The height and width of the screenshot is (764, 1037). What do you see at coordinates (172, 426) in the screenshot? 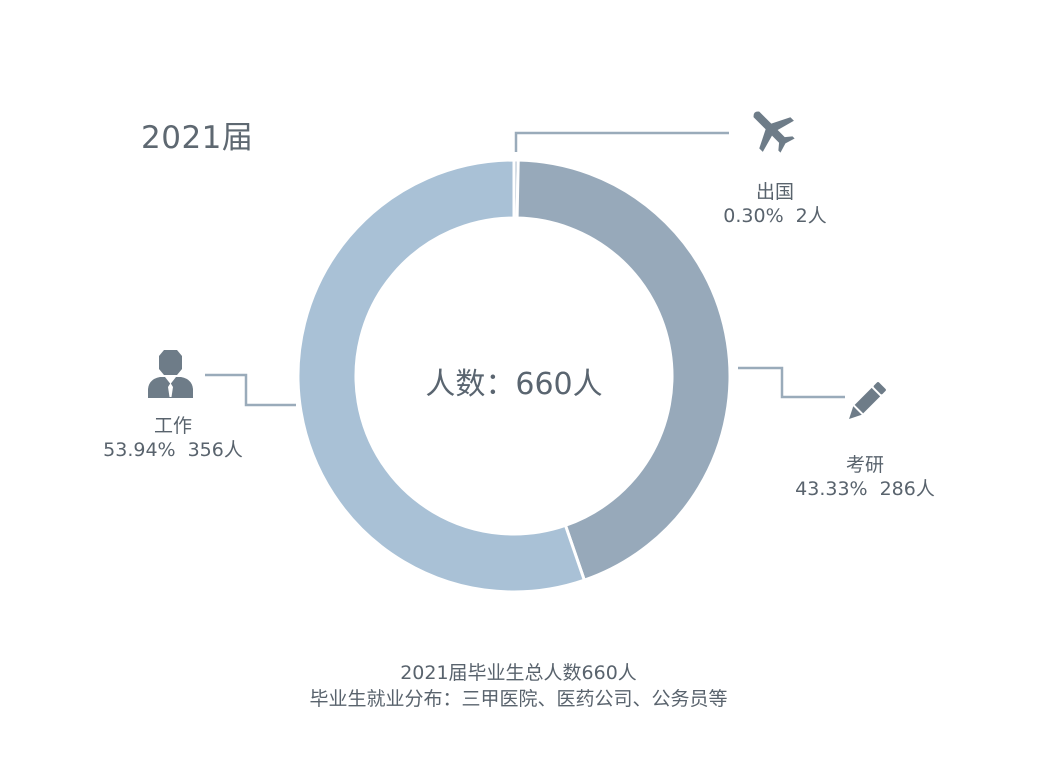
I see `category-name: 工作` at bounding box center [172, 426].